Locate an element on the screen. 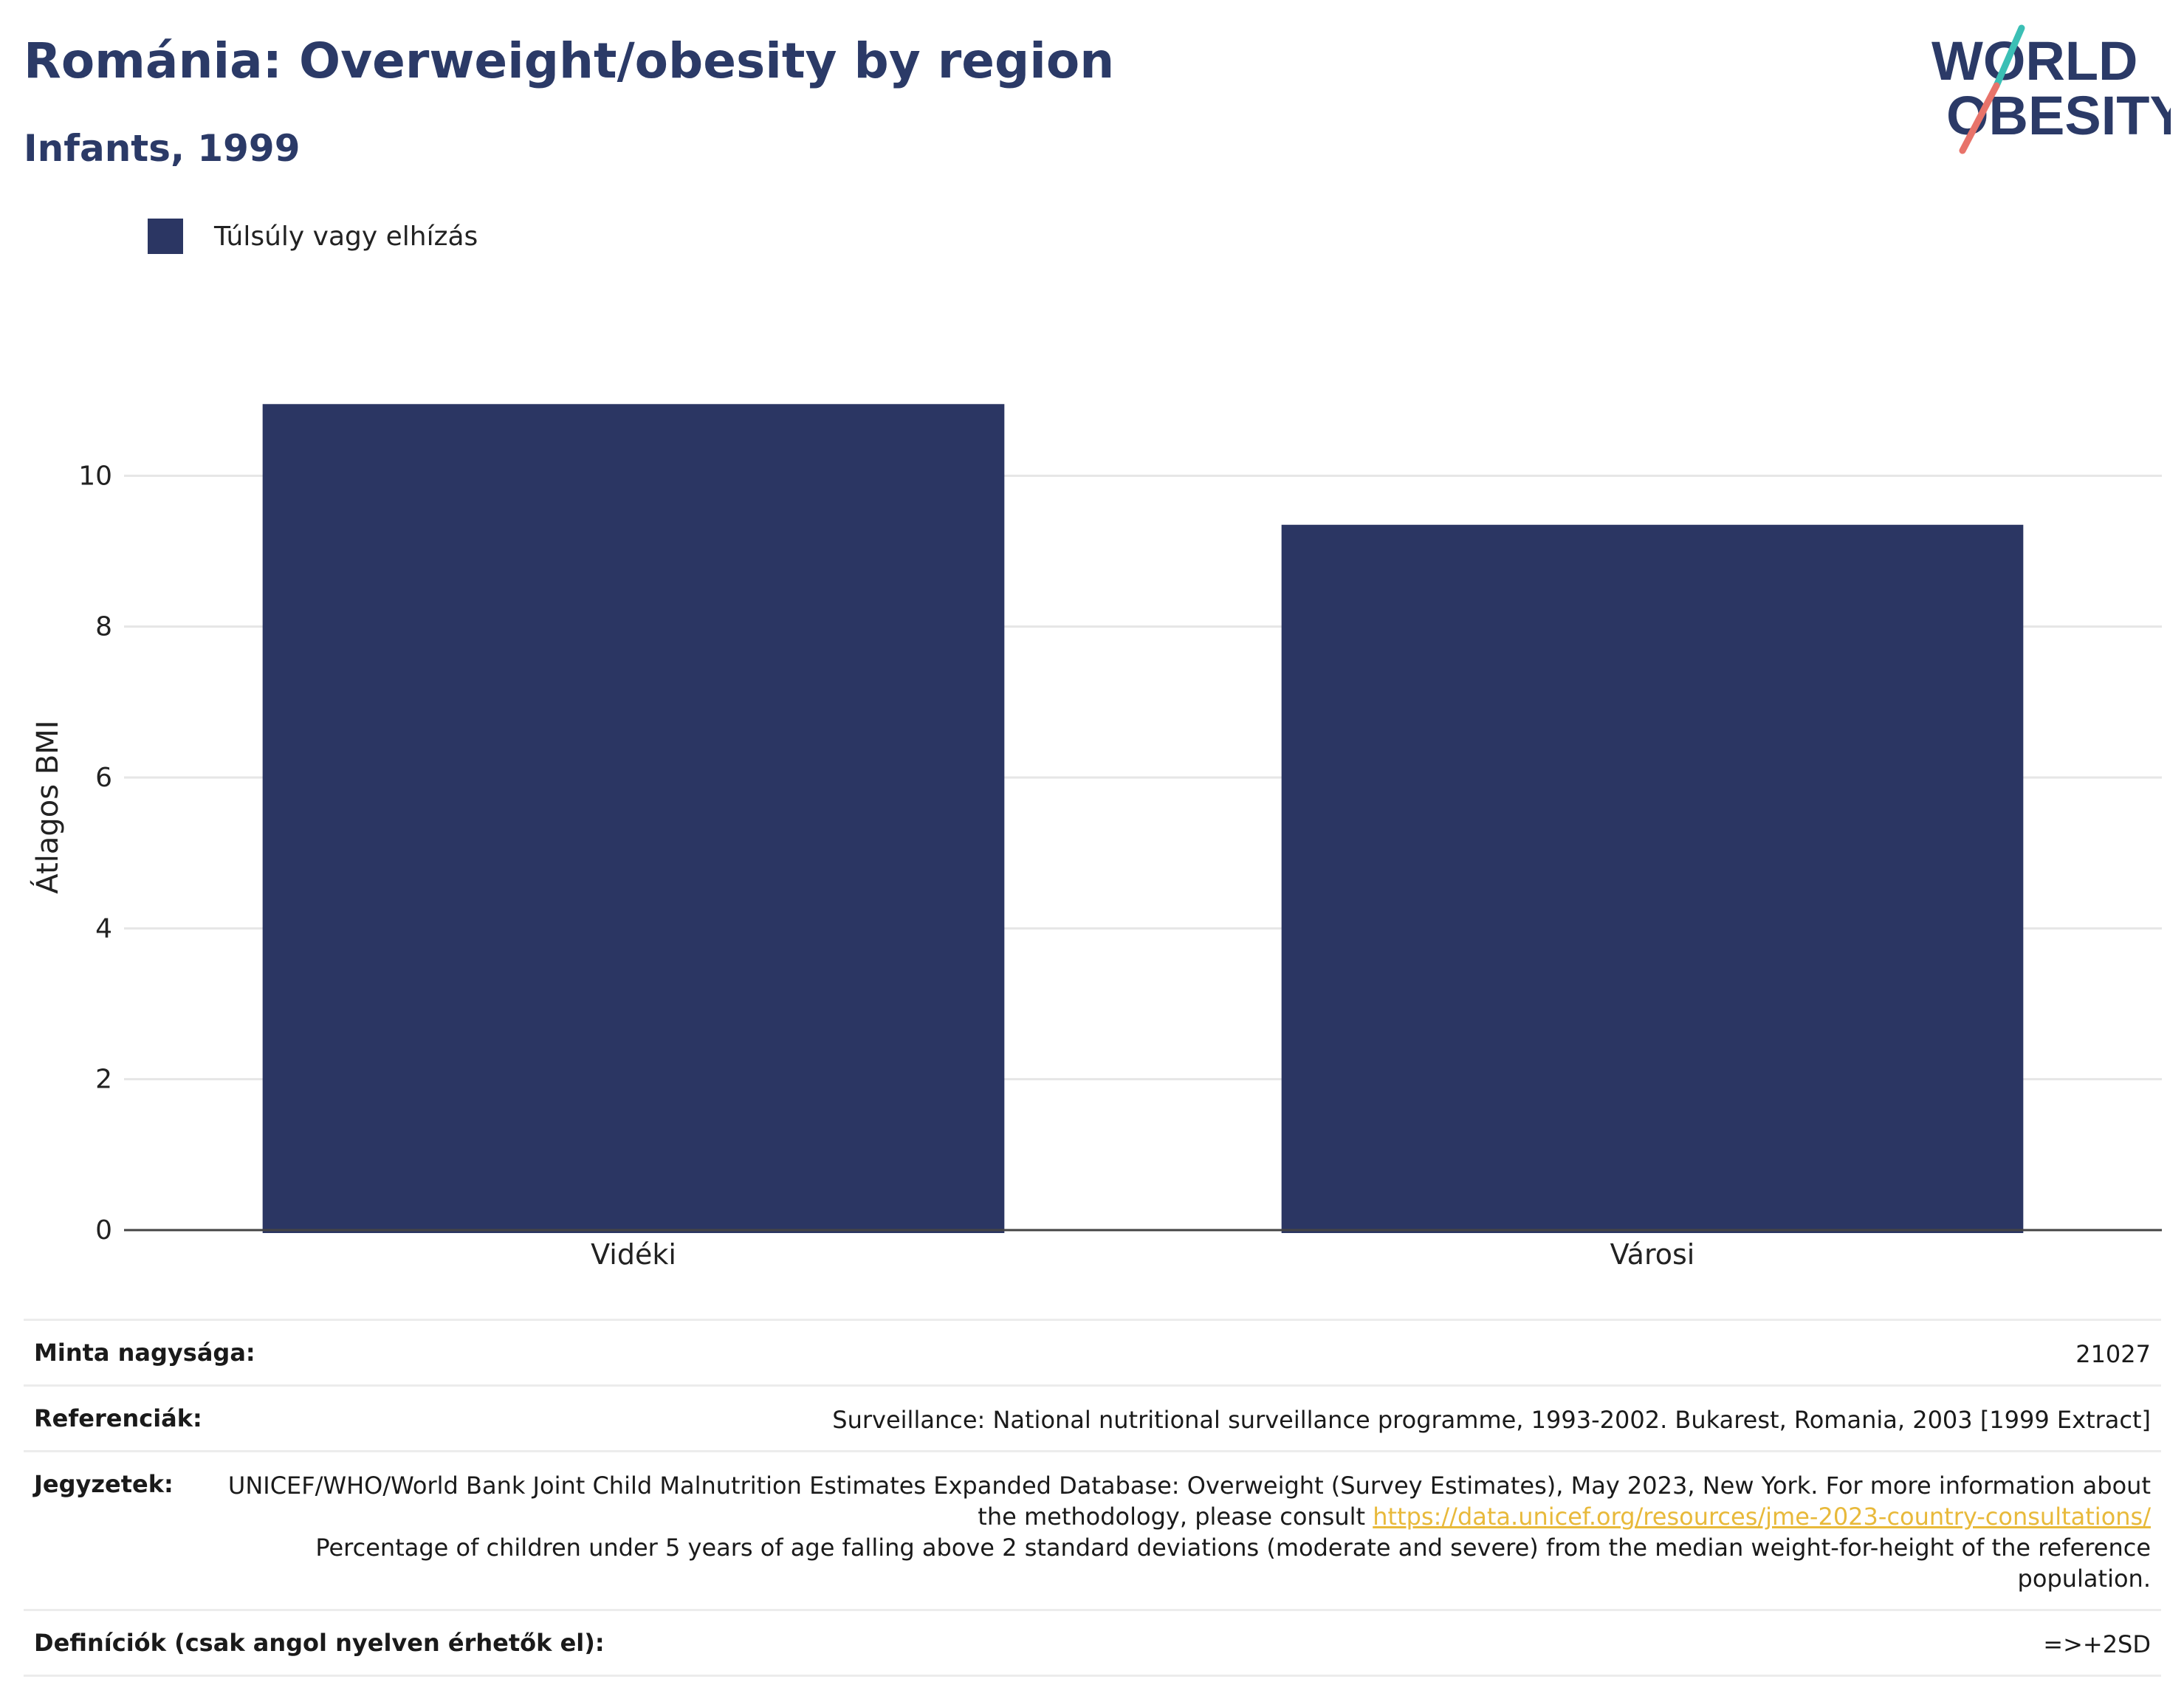 The width and height of the screenshot is (2184, 1696). x-tick-label: Városi is located at coordinates (1653, 1254).